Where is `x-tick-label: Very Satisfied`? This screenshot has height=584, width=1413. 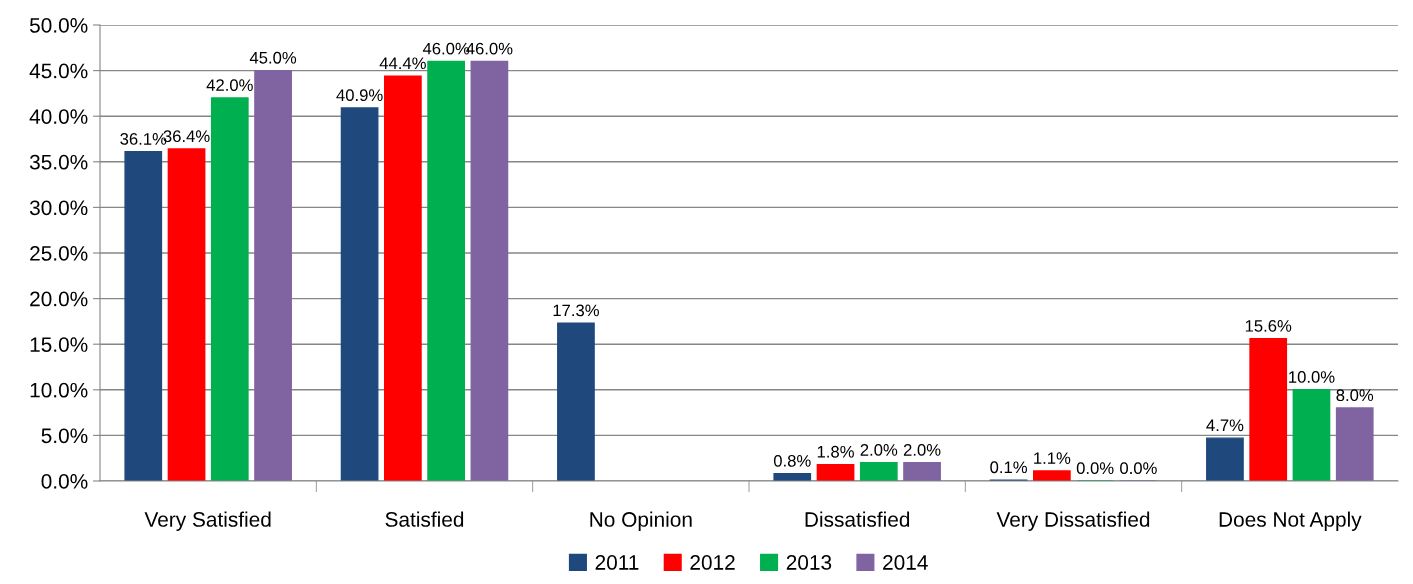 x-tick-label: Very Satisfied is located at coordinates (207, 521).